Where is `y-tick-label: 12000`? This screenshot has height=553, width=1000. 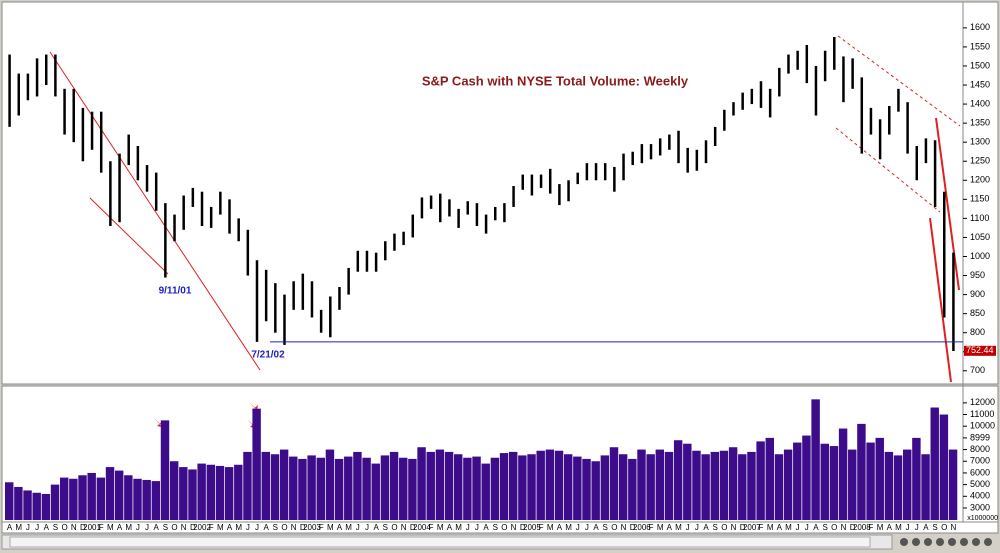 y-tick-label: 12000 is located at coordinates (982, 402).